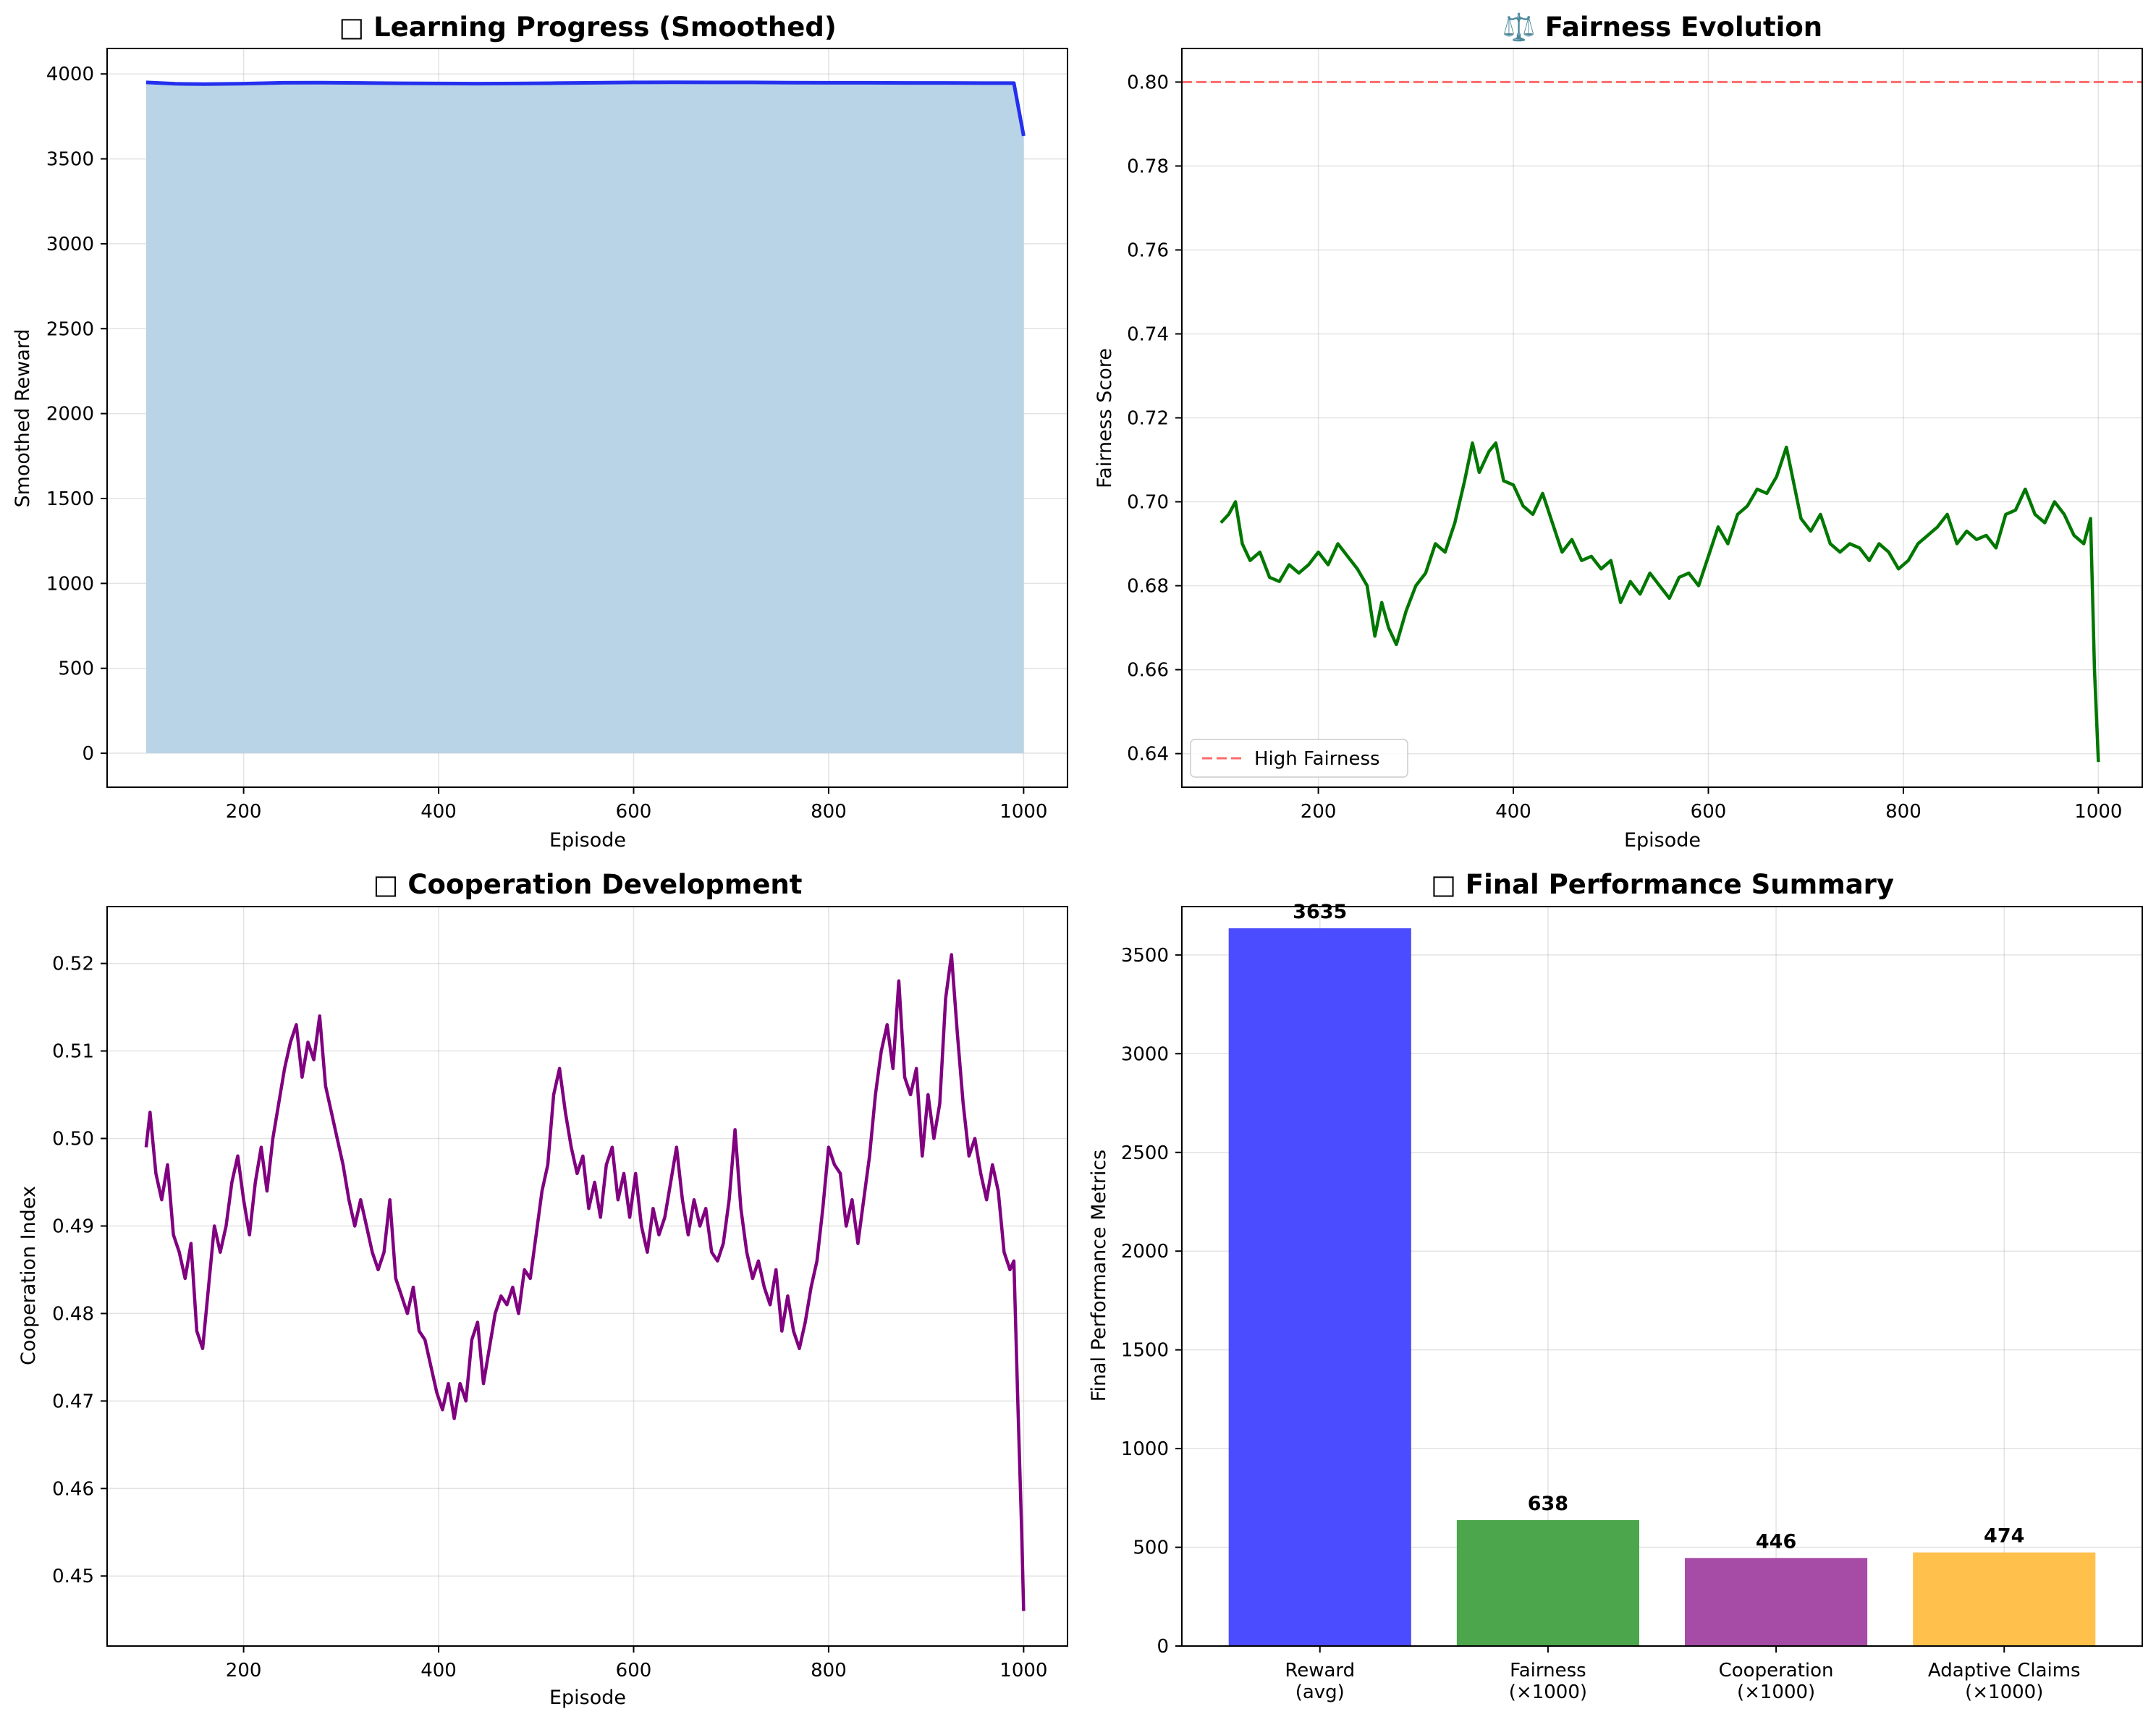  What do you see at coordinates (1659, 602) in the screenshot?
I see `fairness-series-line` at bounding box center [1659, 602].